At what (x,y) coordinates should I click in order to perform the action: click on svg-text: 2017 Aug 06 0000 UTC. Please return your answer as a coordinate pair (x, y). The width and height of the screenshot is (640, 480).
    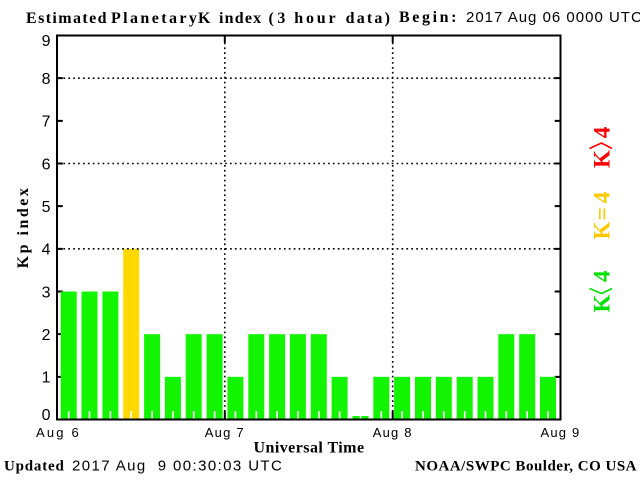
    Looking at the image, I should click on (553, 17).